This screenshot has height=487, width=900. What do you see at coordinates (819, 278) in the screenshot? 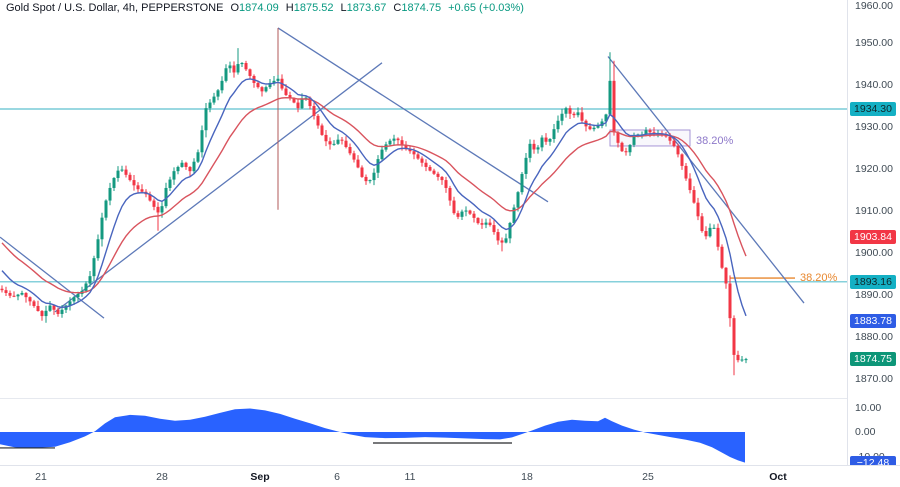
I see `fib-level-label: 38.20%` at bounding box center [819, 278].